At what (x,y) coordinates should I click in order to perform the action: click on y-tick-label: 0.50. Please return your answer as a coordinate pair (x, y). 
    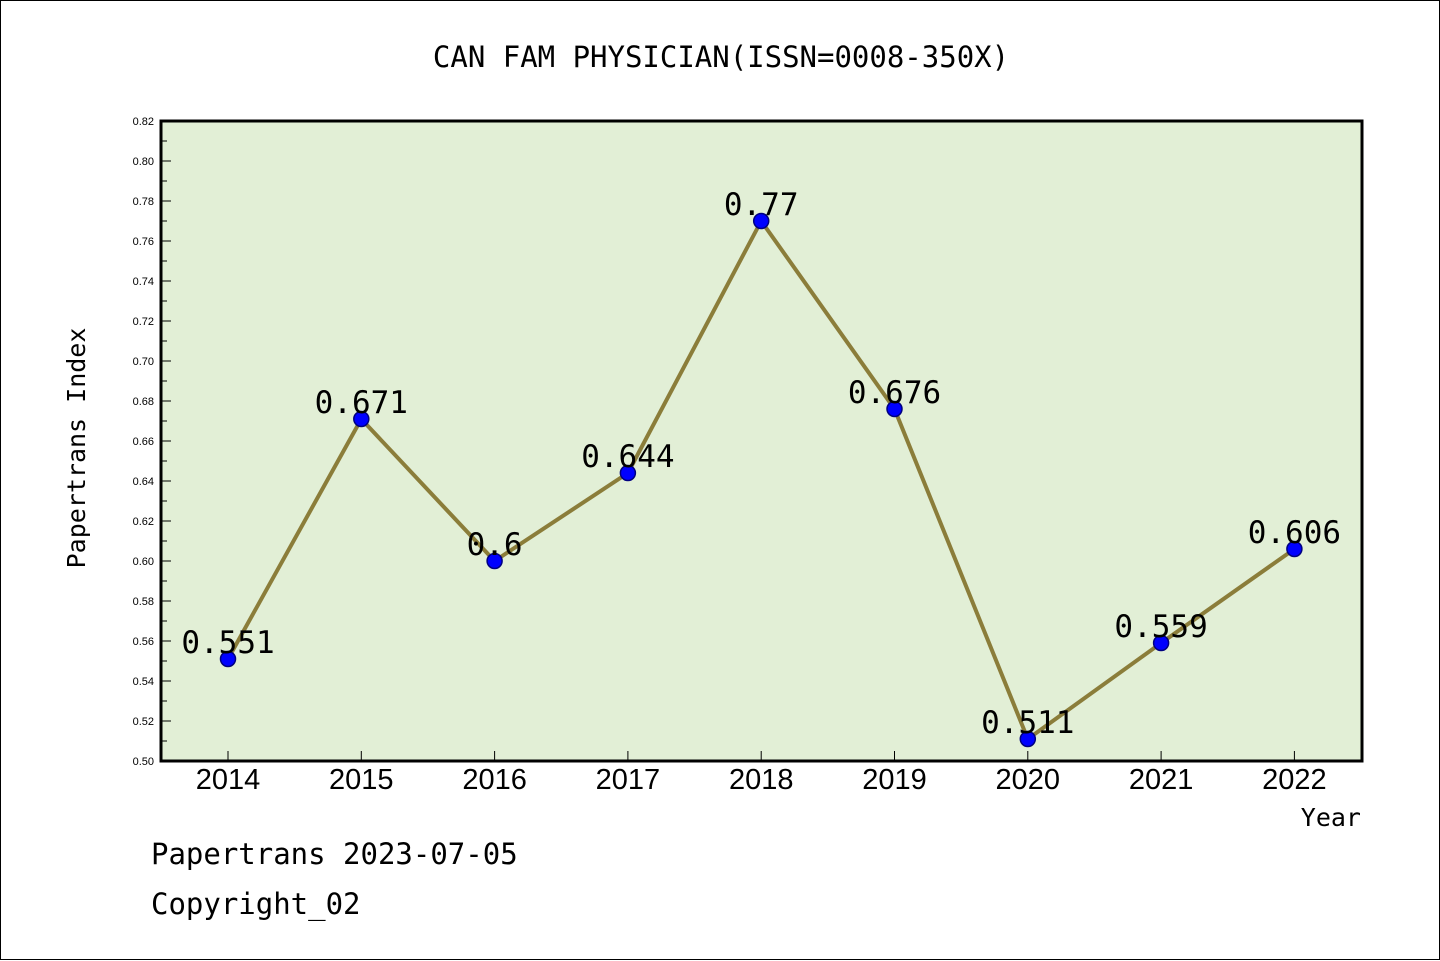
    Looking at the image, I should click on (143, 762).